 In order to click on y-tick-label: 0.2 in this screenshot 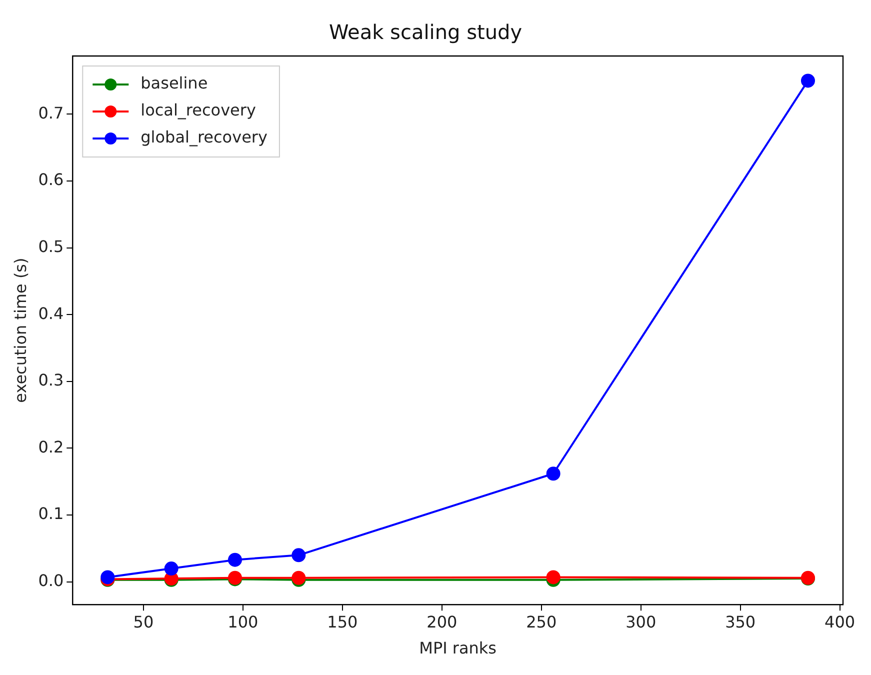, I will do `click(51, 446)`.